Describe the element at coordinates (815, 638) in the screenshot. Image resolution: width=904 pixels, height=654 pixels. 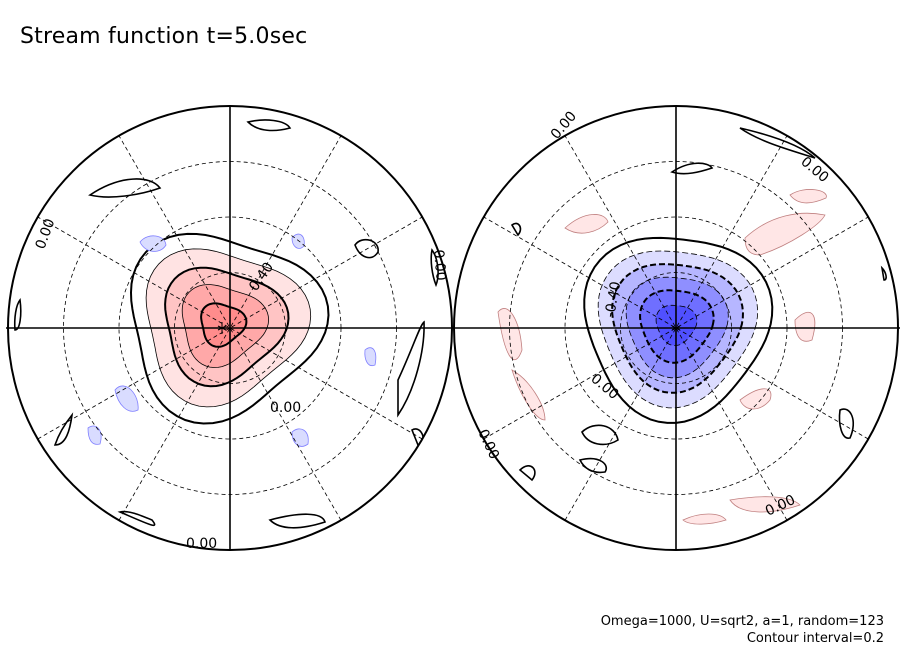
I see `footer-contour-interval: Contour interval=0.2` at that location.